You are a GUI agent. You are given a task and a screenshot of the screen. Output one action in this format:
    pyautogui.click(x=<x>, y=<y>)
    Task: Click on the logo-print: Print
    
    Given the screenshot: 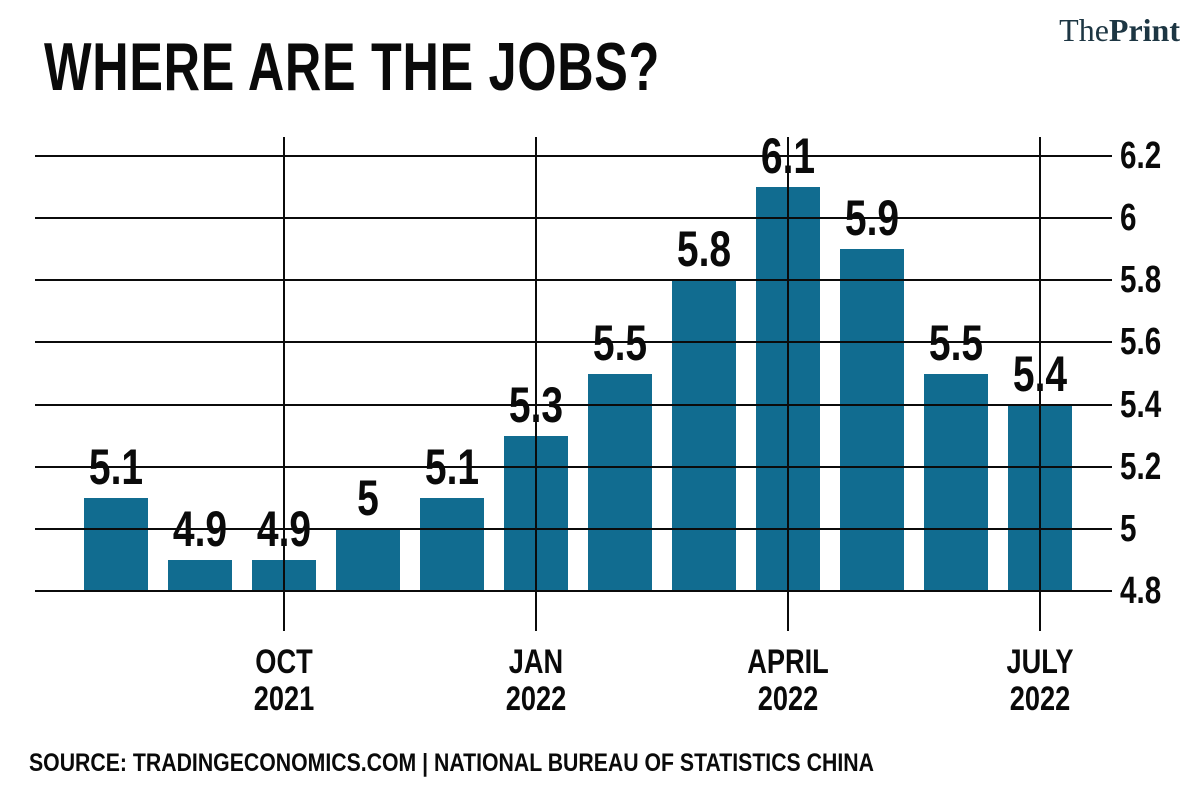 What is the action you would take?
    pyautogui.click(x=1144, y=30)
    